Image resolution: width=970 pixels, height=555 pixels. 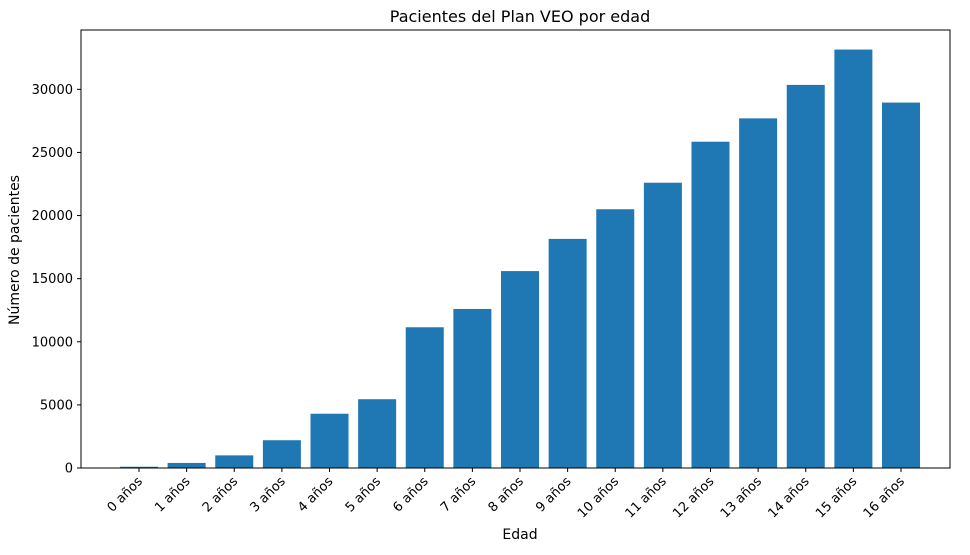 I want to click on y-tick-label: 10000, so click(x=52, y=342).